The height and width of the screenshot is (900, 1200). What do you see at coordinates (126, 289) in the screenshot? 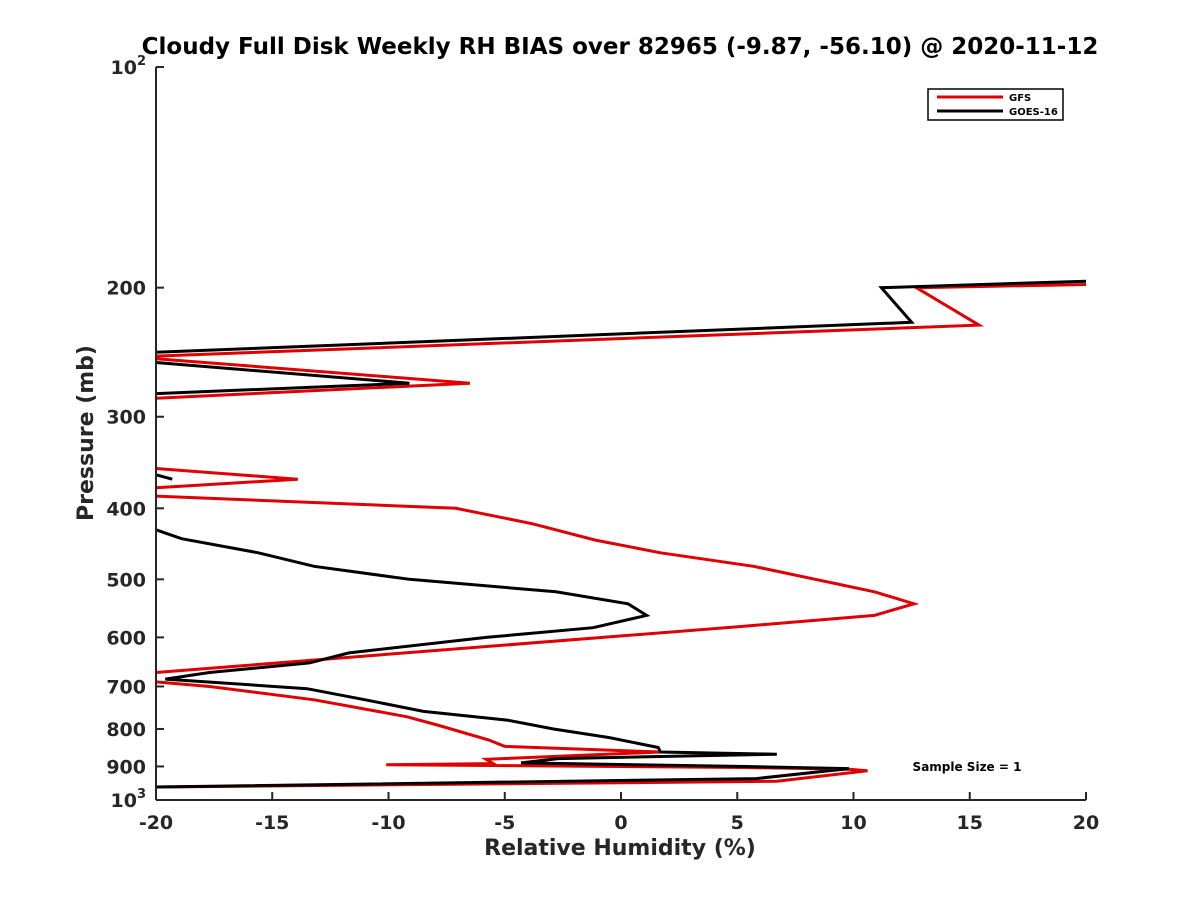
I see `y-tick-label: 200` at bounding box center [126, 289].